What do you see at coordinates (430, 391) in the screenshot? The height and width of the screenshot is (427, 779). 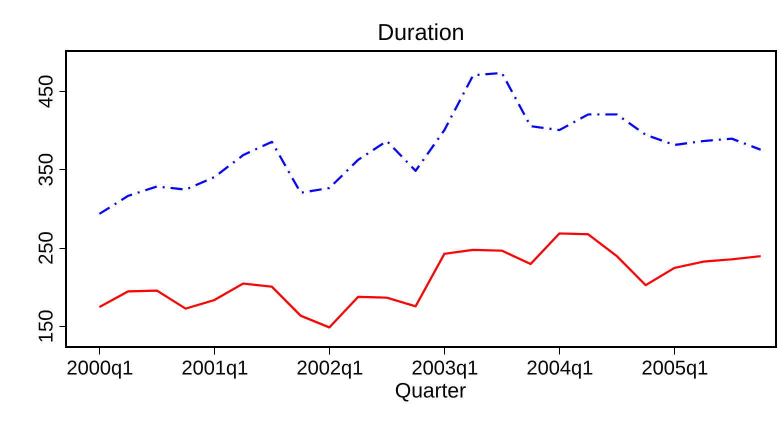 I see `x-axis-title: Quarter` at bounding box center [430, 391].